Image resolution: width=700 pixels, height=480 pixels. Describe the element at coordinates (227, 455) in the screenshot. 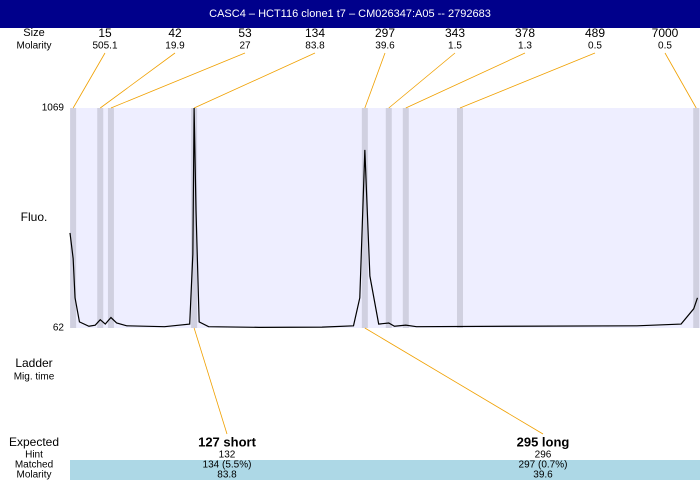

I see `expected-hint: 132` at that location.